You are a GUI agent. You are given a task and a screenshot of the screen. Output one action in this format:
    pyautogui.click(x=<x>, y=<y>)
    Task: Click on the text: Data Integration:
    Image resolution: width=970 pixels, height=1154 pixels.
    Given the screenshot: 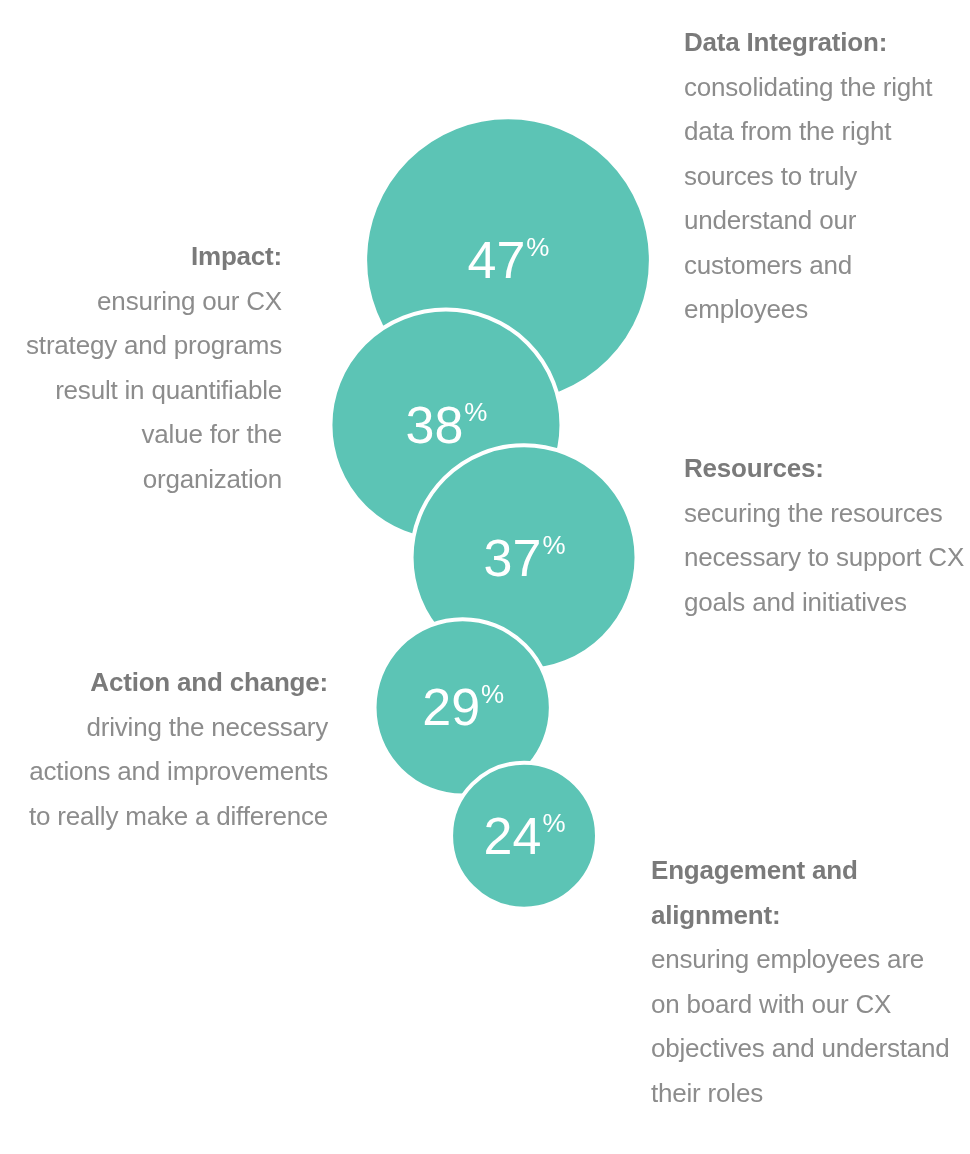 What is the action you would take?
    pyautogui.click(x=786, y=42)
    